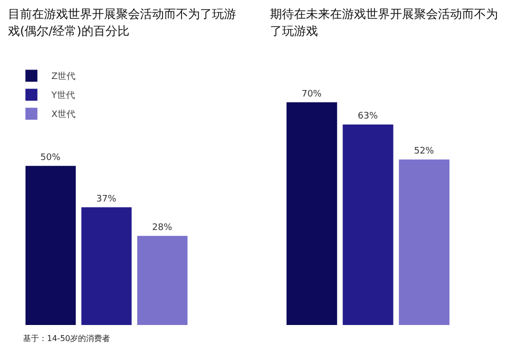 The height and width of the screenshot is (350, 524). I want to click on legend-label: Y世代, so click(62, 96).